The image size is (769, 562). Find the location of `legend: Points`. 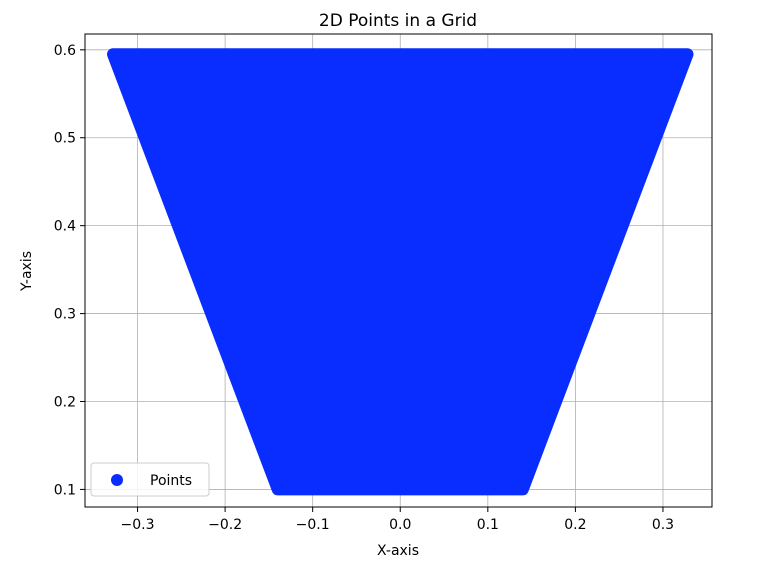

legend: Points is located at coordinates (150, 479).